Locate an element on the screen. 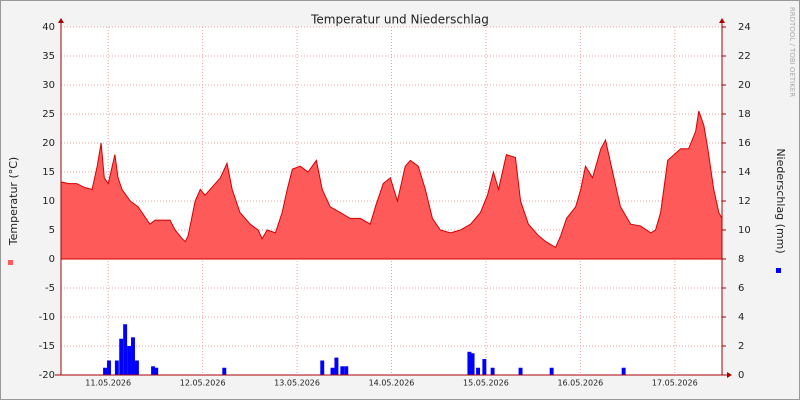 This screenshot has width=800, height=400. y2-axis-label: Niederschlag (mm) is located at coordinates (780, 200).